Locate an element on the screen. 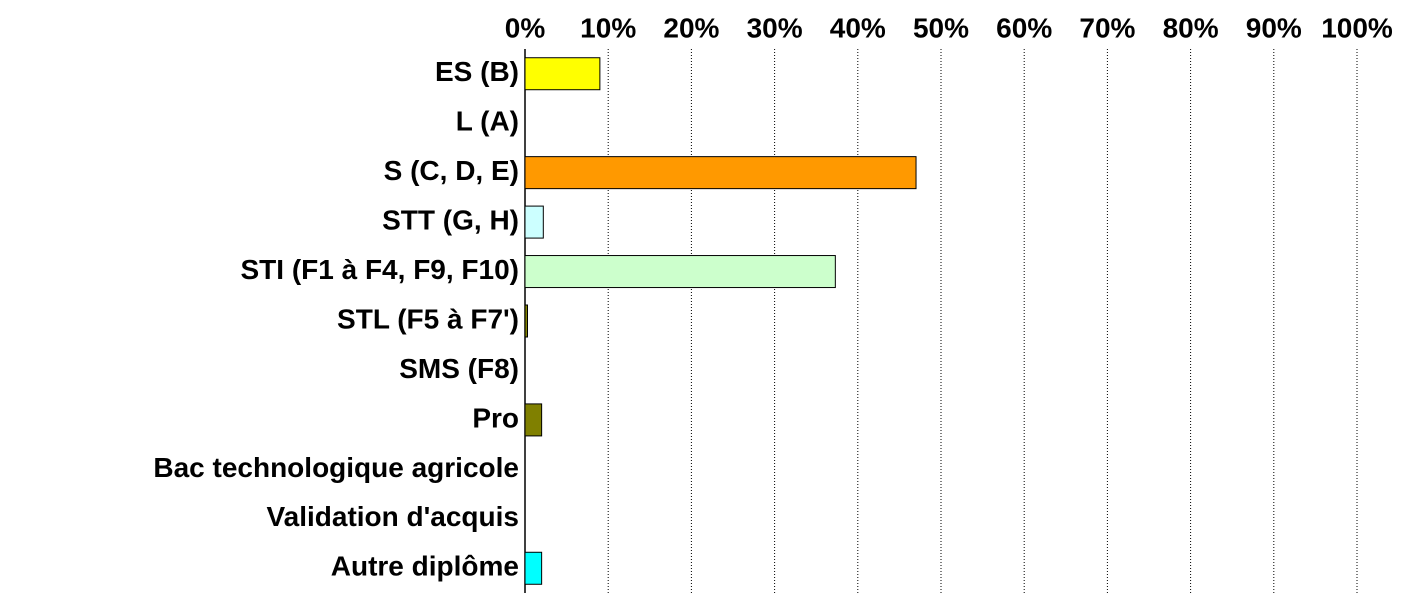 The image size is (1411, 593). y-tick-label: L (A) is located at coordinates (487, 121).